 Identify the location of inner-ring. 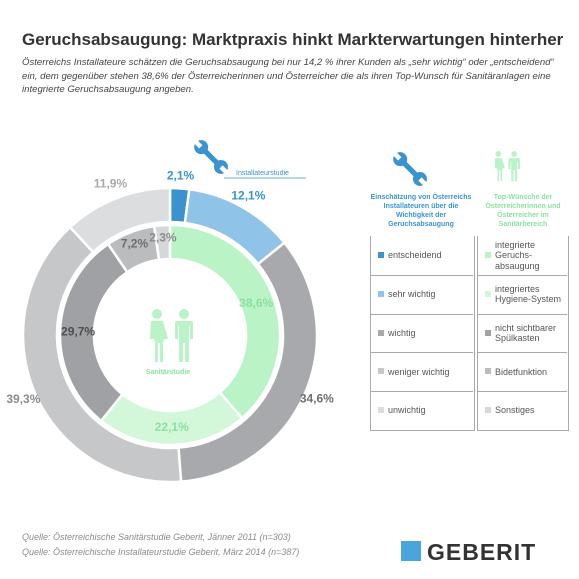
(170, 335).